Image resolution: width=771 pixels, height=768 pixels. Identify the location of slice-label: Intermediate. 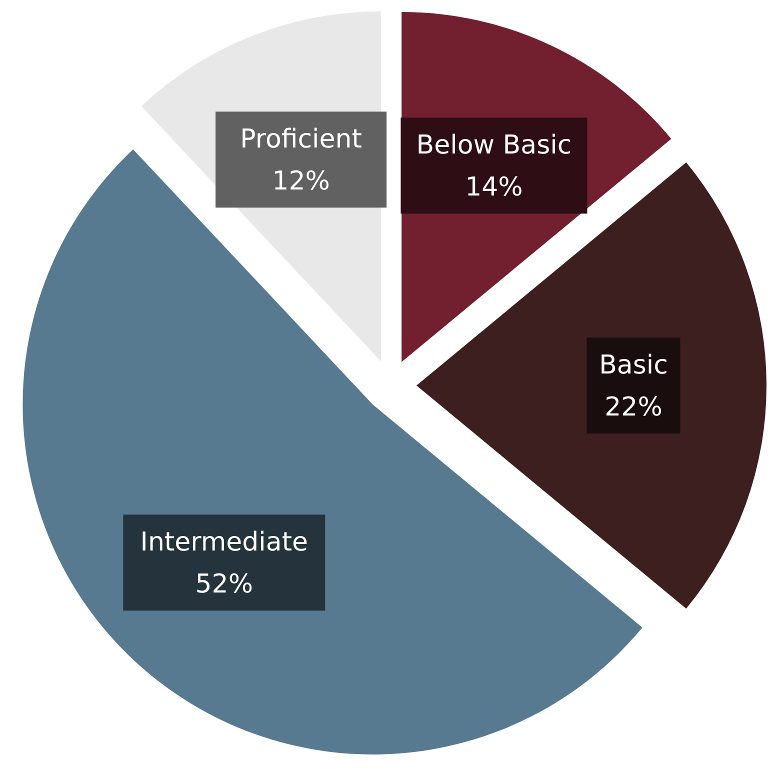
(224, 543).